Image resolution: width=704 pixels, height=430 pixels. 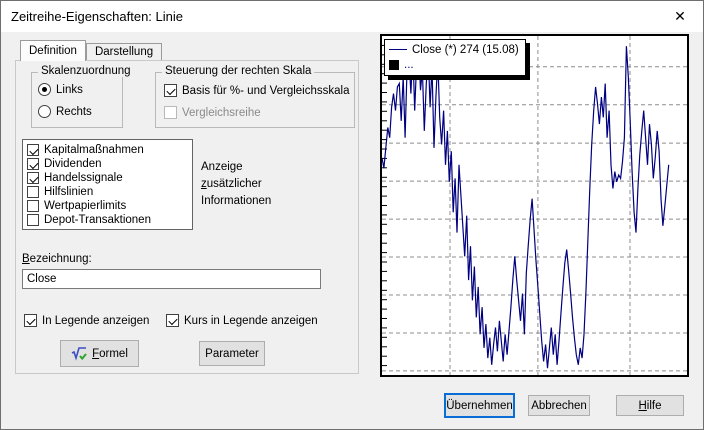 I want to click on checkbox-kurs-in-legende-label: Kurs in Legende anzeigen, so click(x=251, y=320).